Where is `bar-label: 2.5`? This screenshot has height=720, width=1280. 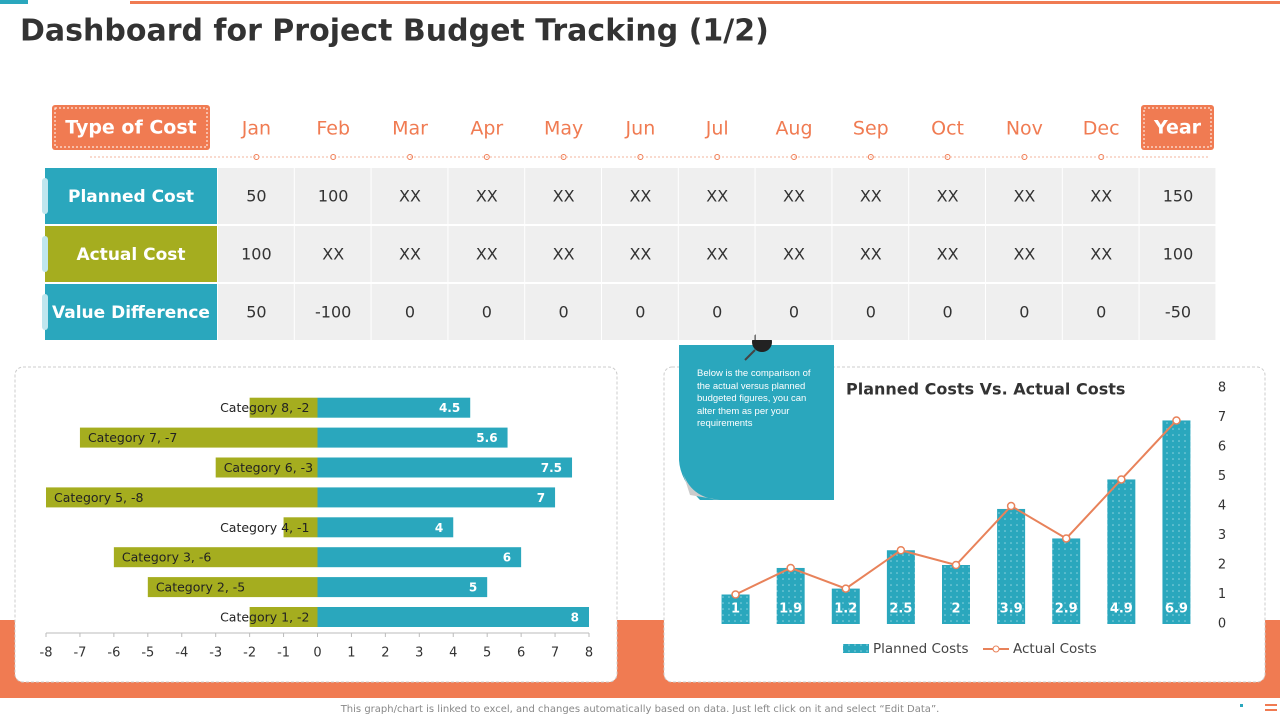
bar-label: 2.5 is located at coordinates (900, 609).